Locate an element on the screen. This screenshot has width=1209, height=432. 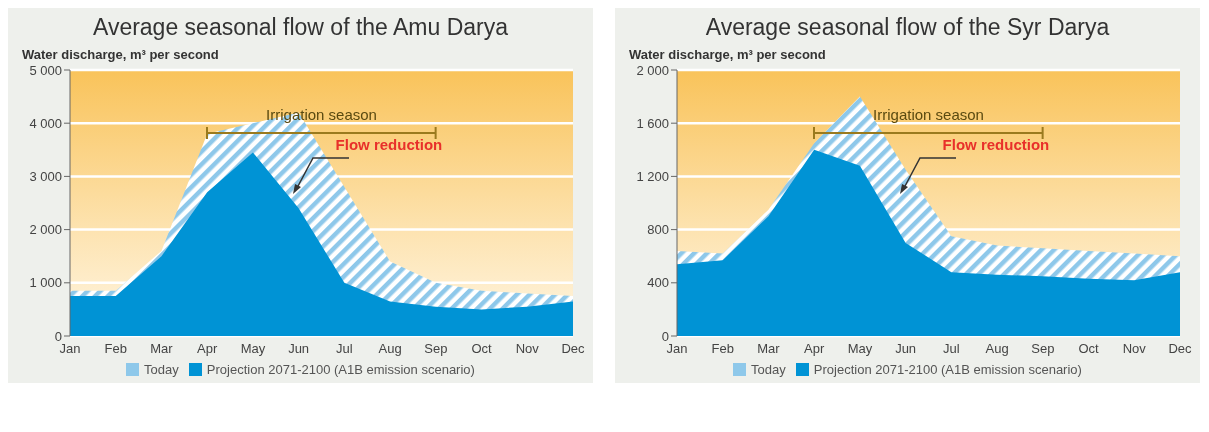
y-tick-label: 4 000 is located at coordinates (45, 123).